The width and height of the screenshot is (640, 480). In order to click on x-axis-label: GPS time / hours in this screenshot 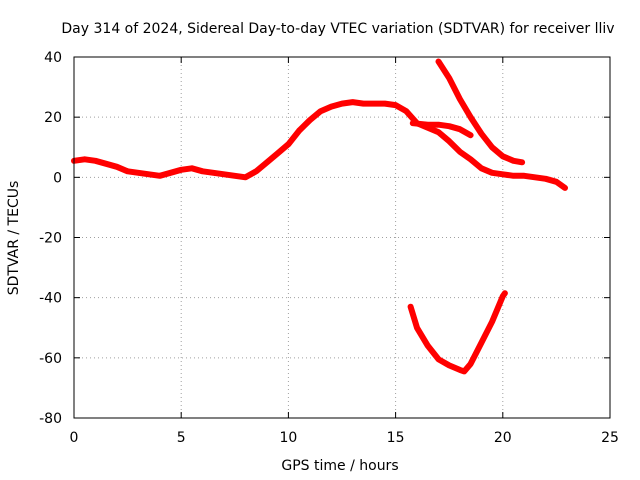, I will do `click(339, 466)`.